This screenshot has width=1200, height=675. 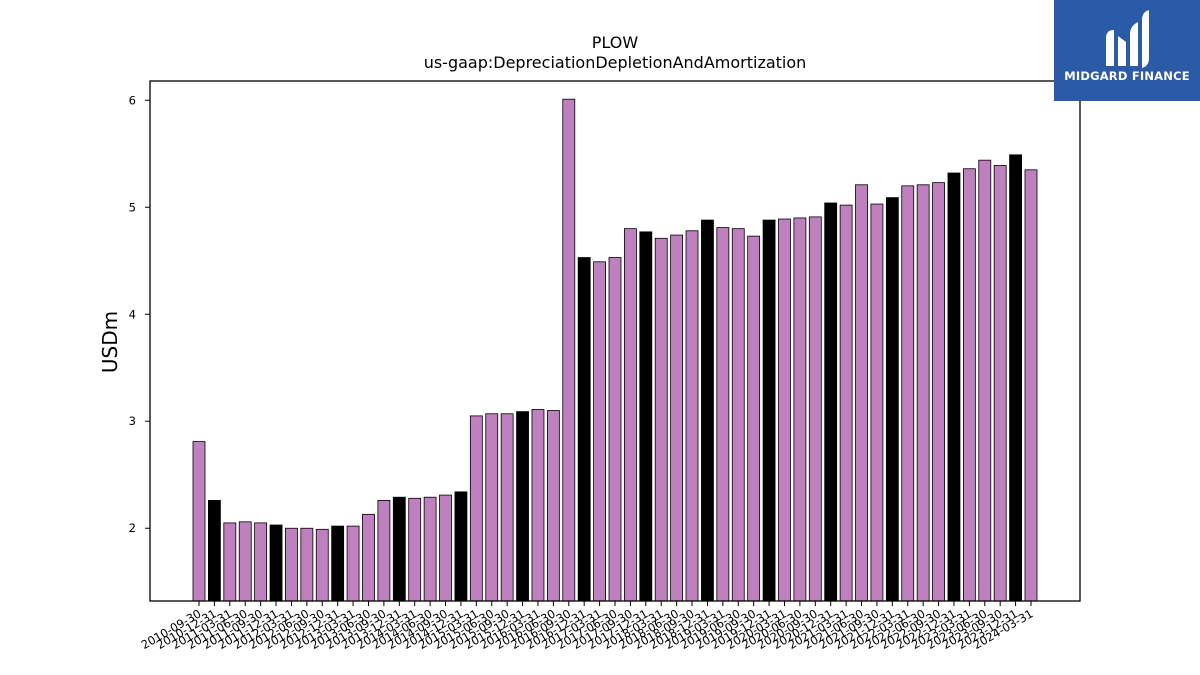 I want to click on y-tick-label: 3, so click(x=132, y=421).